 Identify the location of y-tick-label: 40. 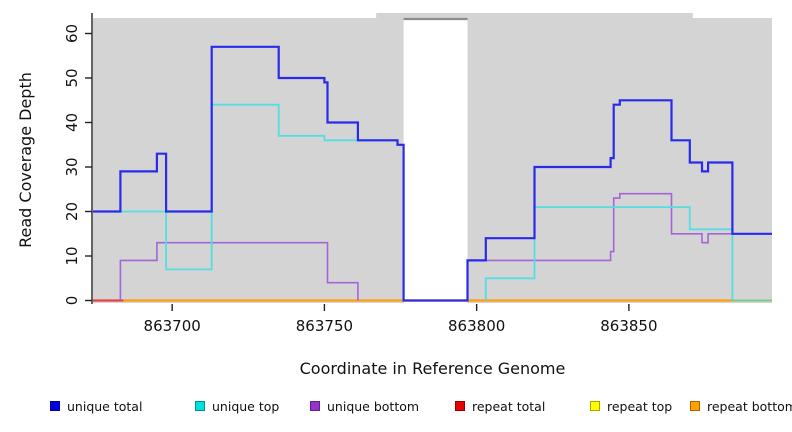
(72, 122).